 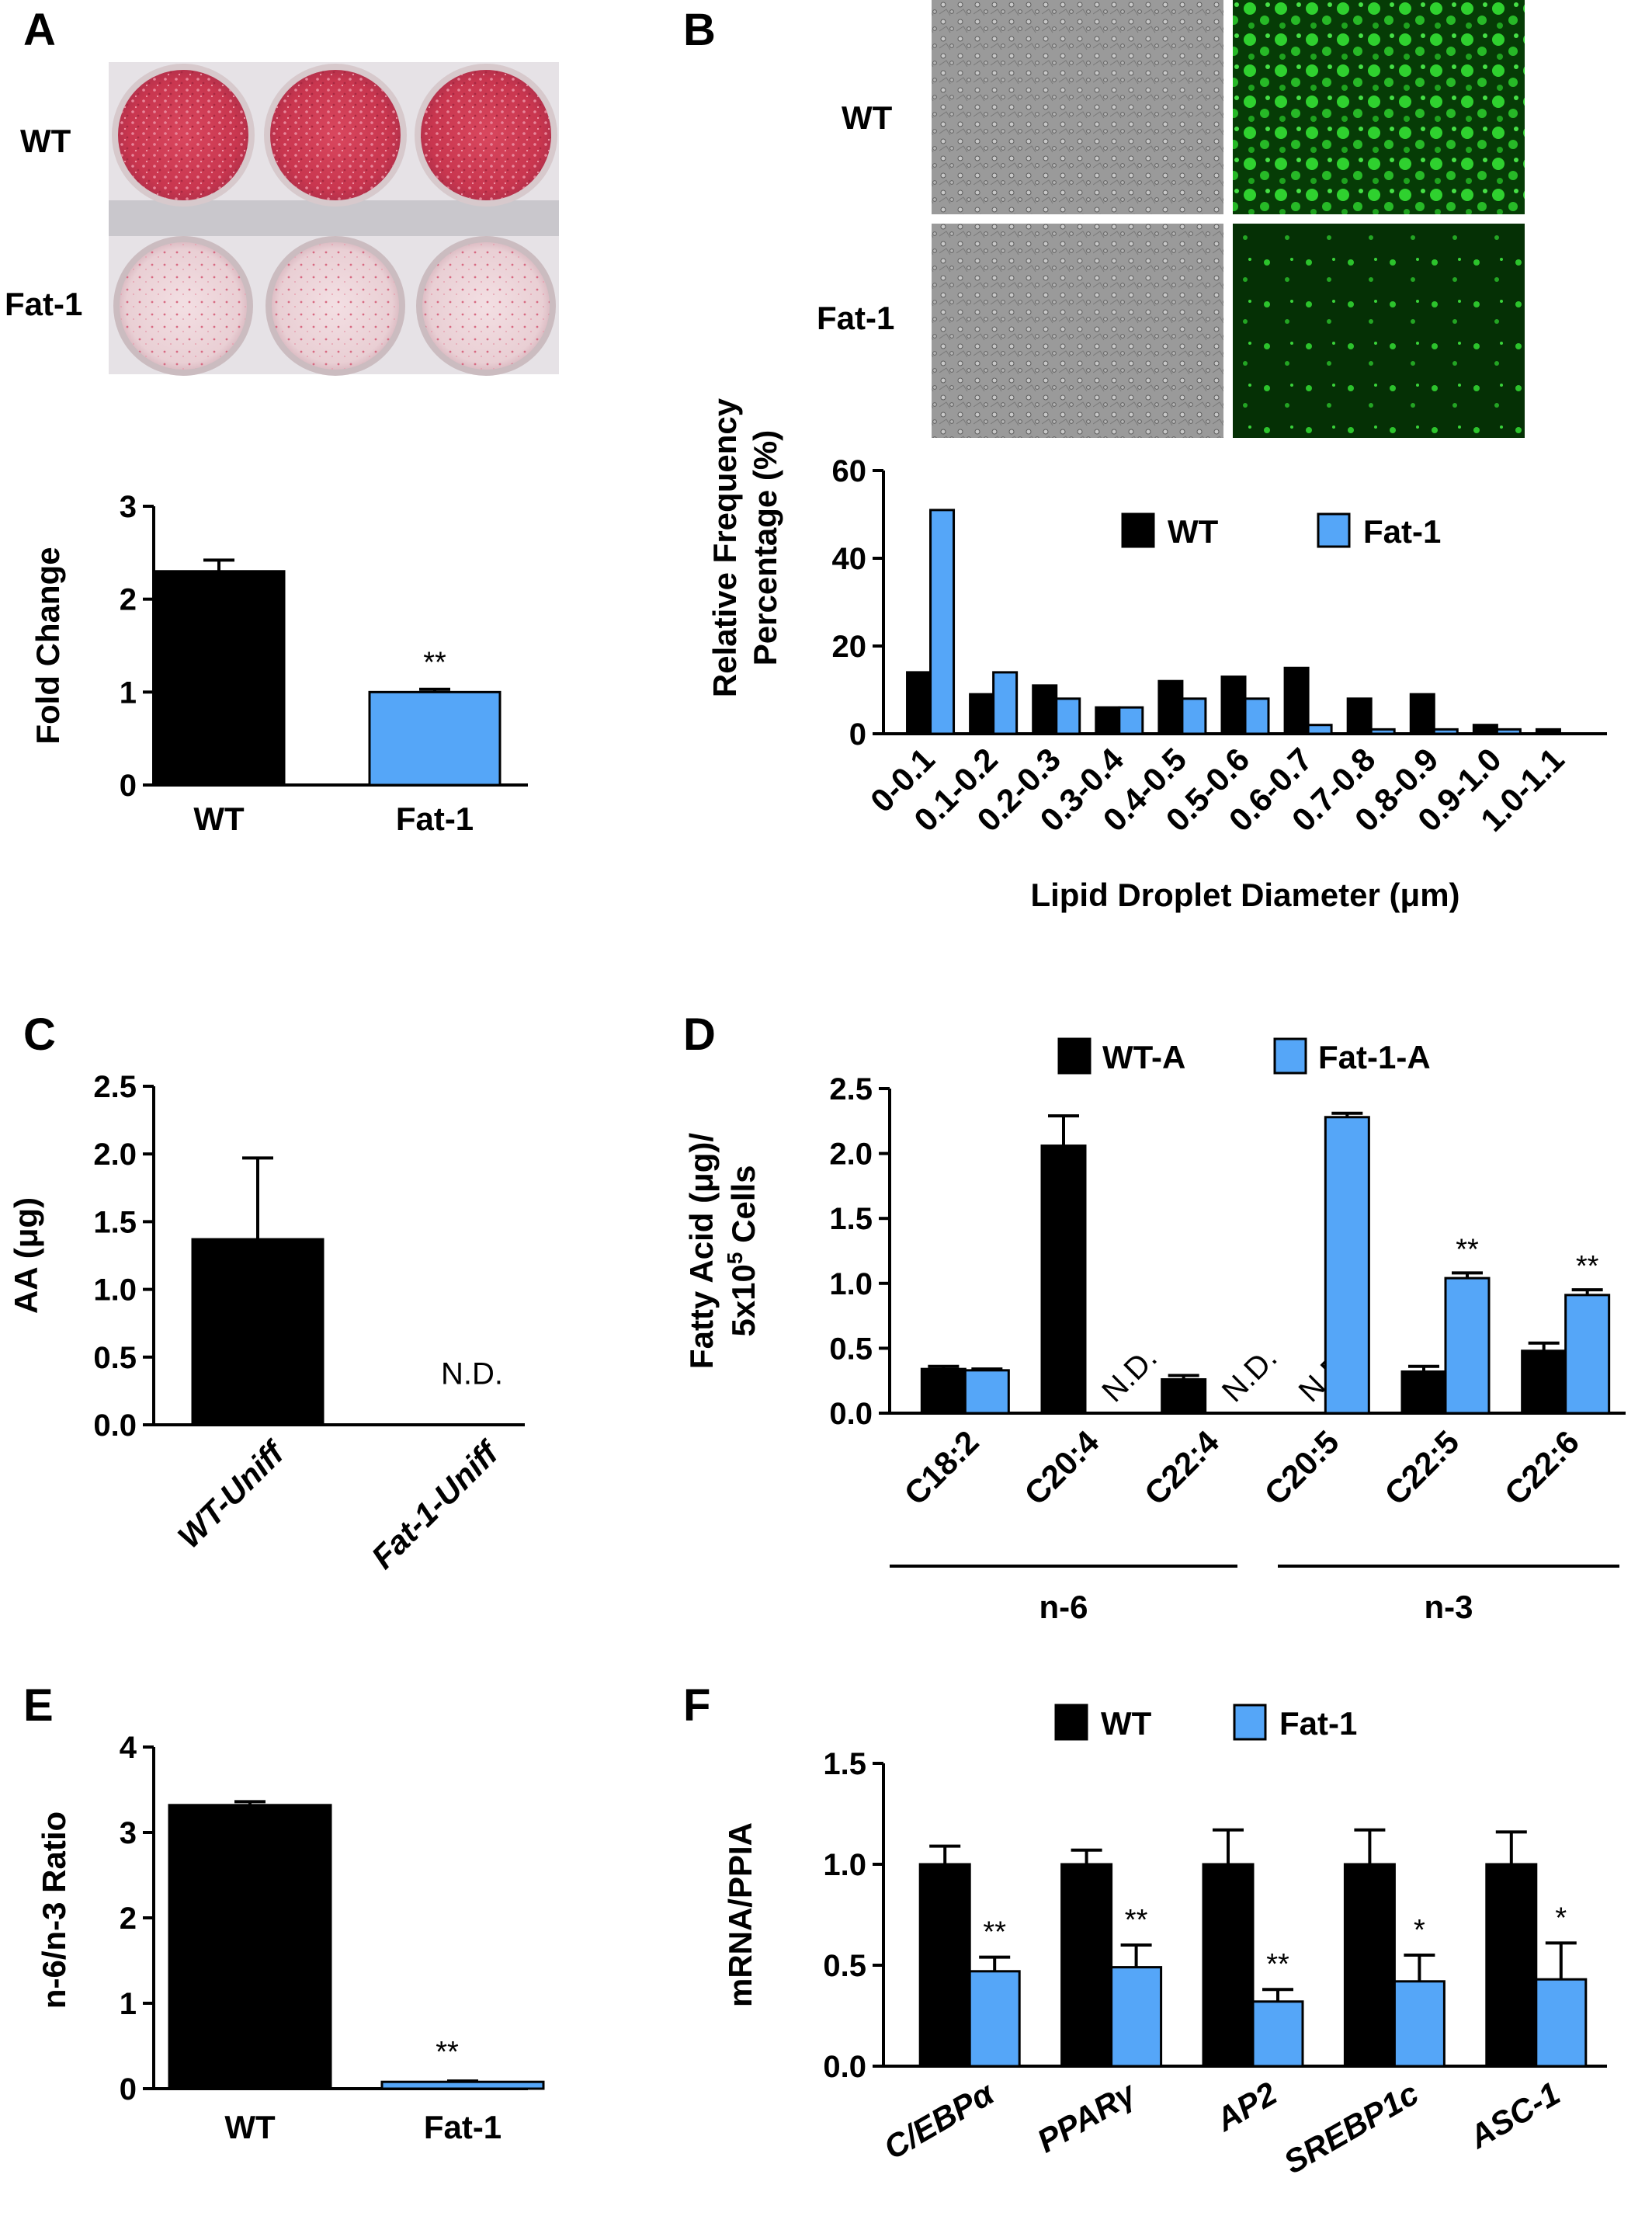 I want to click on x-tick-label: C18:2, so click(x=941, y=1467).